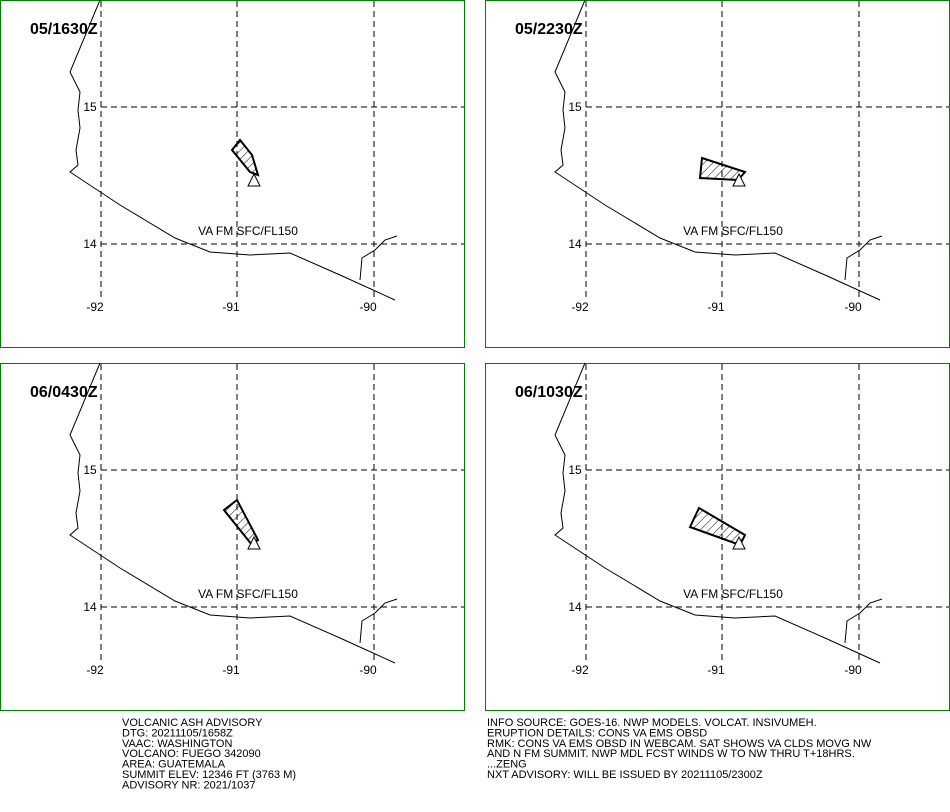 The image size is (950, 812). What do you see at coordinates (189, 785) in the screenshot?
I see `advisory-line: ADVISORY NR: 2021/1037` at bounding box center [189, 785].